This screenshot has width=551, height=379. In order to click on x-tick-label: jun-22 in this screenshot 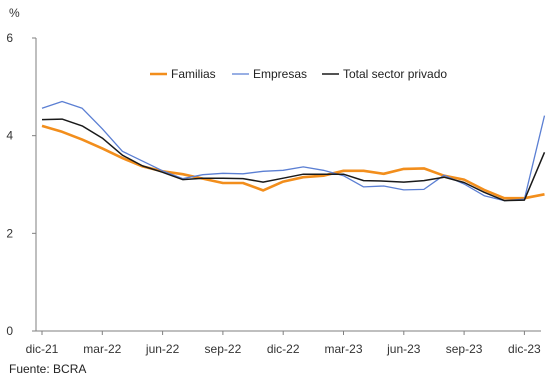, I will do `click(162, 349)`.